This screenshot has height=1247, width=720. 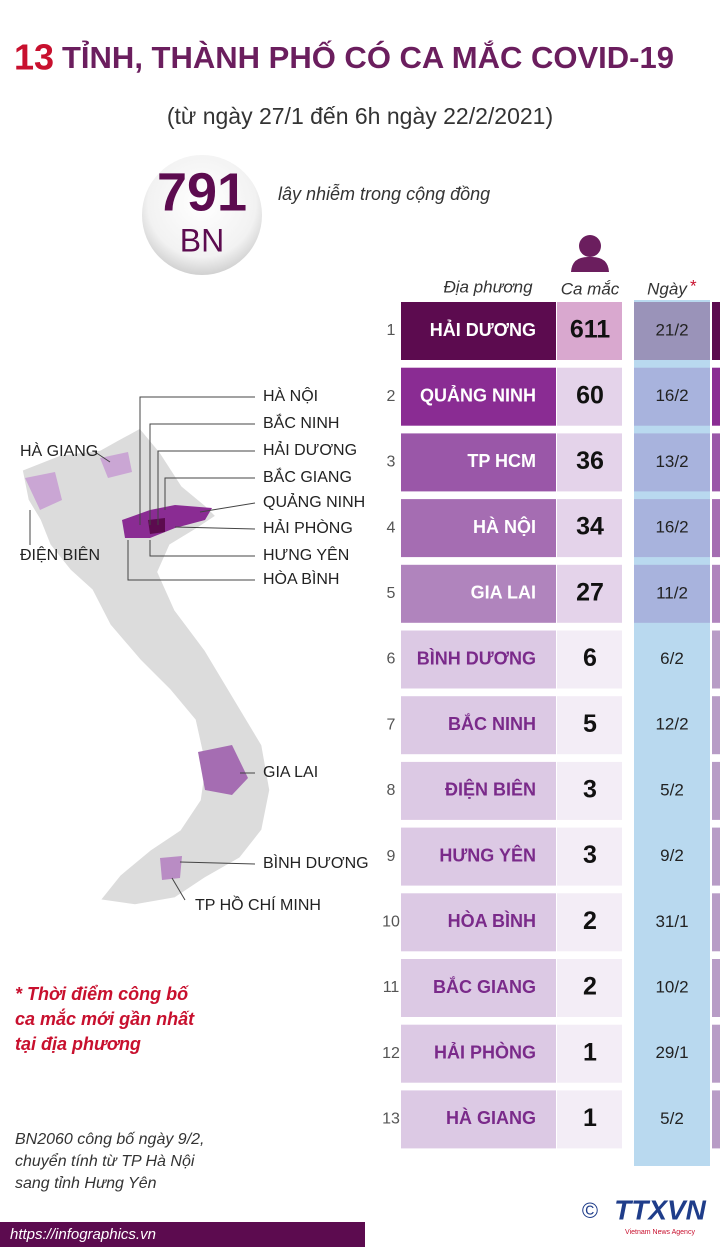 I want to click on region-gia-lai, so click(x=223, y=770).